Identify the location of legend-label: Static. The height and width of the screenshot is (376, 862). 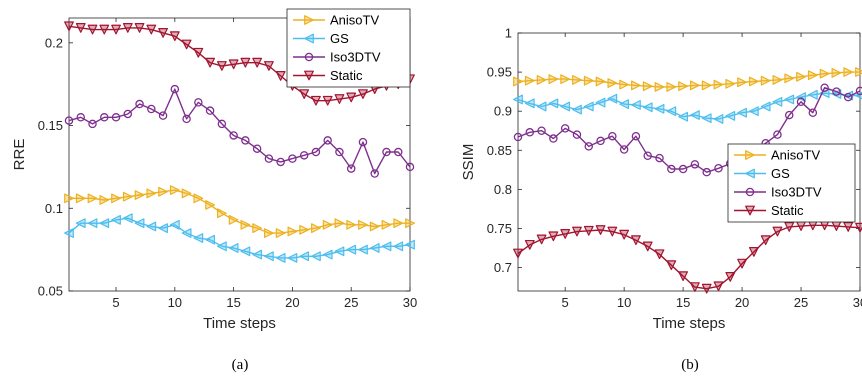
(787, 210).